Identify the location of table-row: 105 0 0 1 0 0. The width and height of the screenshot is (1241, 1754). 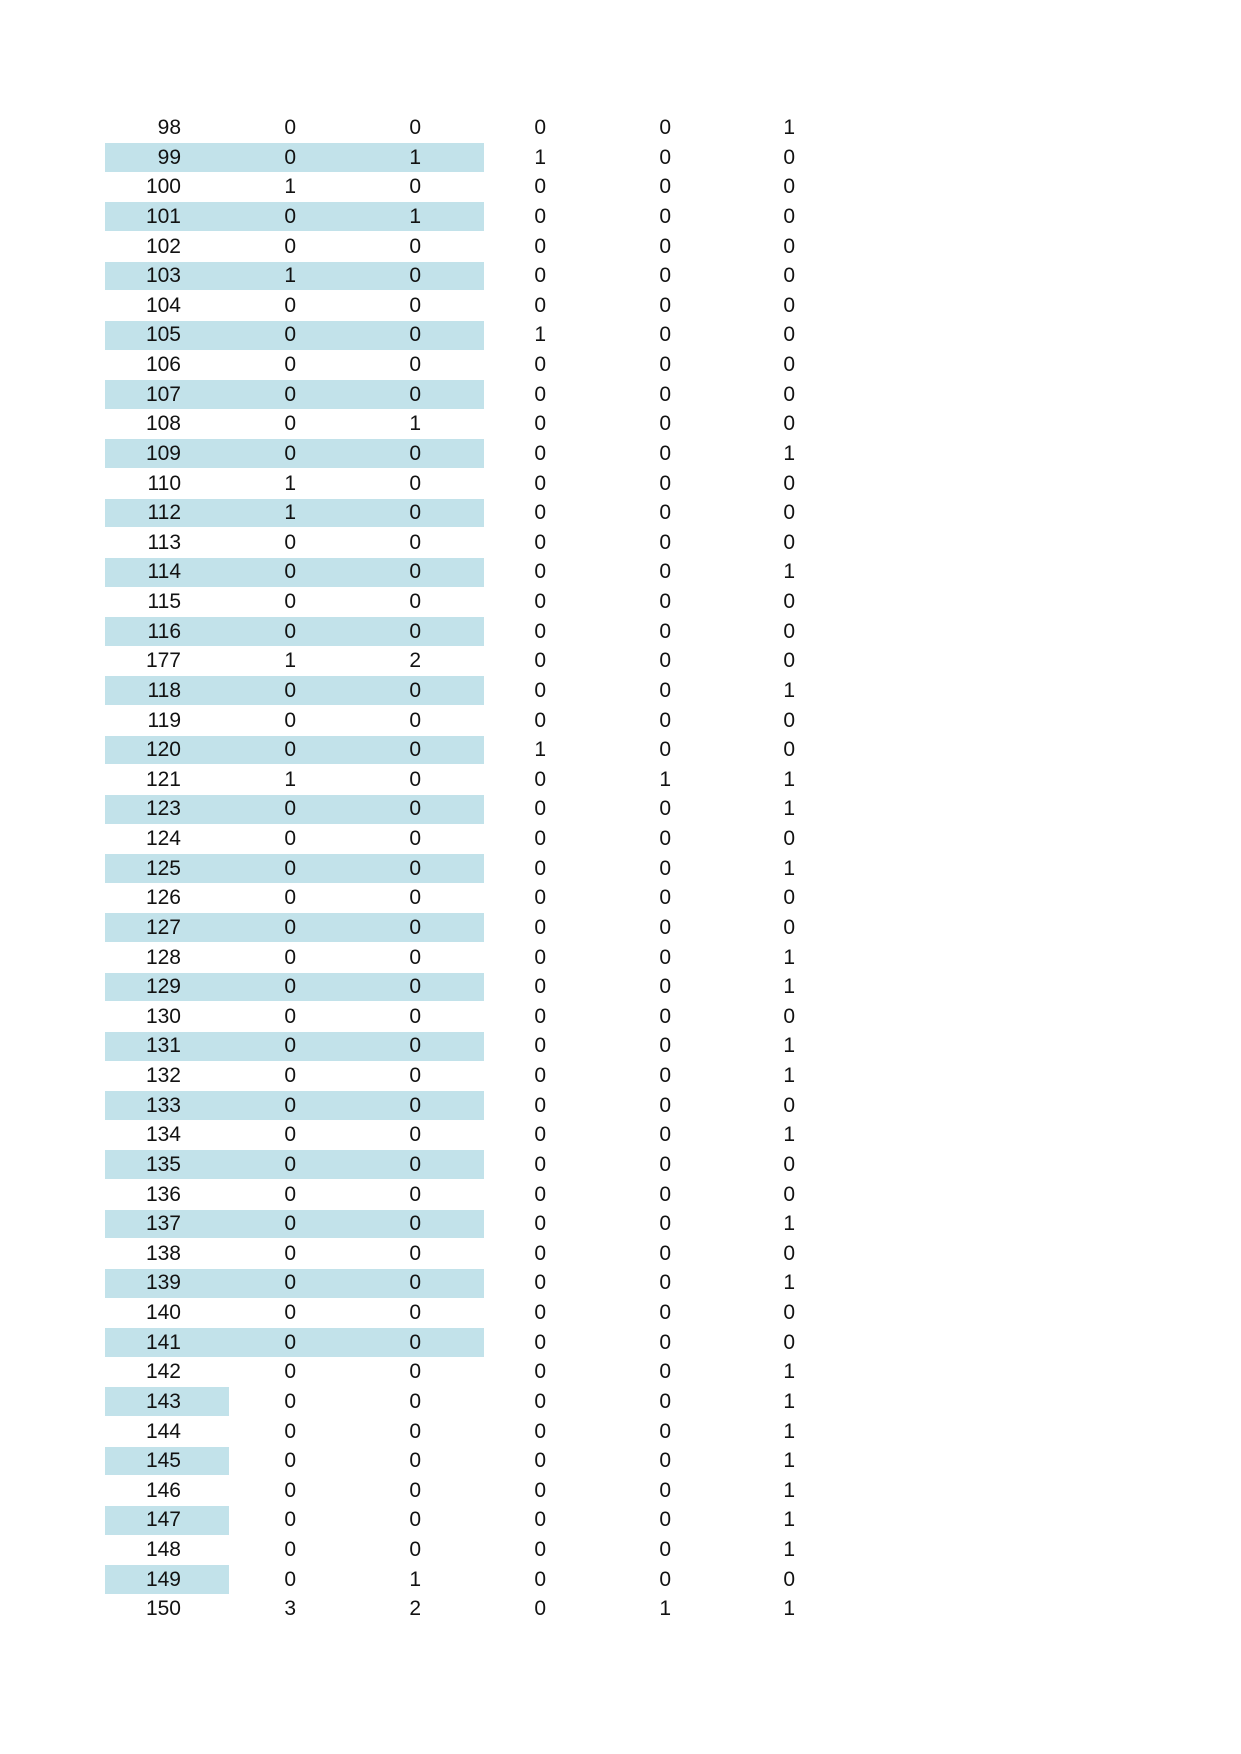
(620, 335).